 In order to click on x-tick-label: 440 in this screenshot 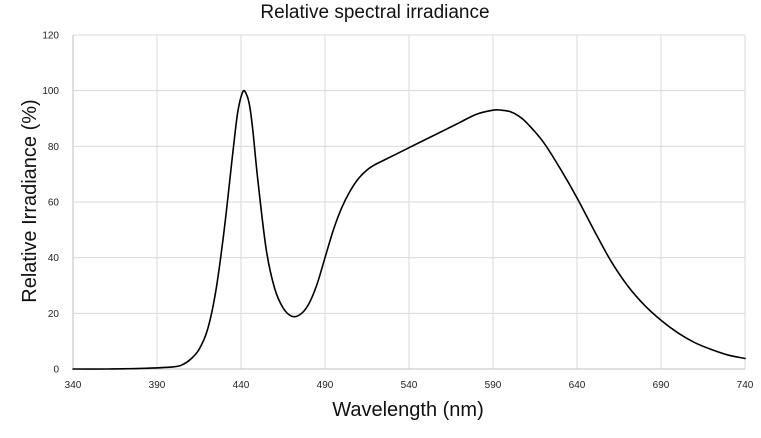, I will do `click(241, 385)`.